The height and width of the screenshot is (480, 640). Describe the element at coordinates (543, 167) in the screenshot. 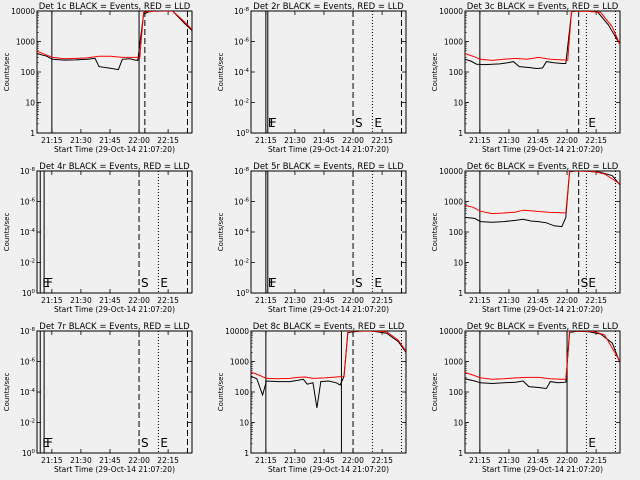

I see `panel-title: Det 6c BLACK = Events, RED = LLD` at that location.